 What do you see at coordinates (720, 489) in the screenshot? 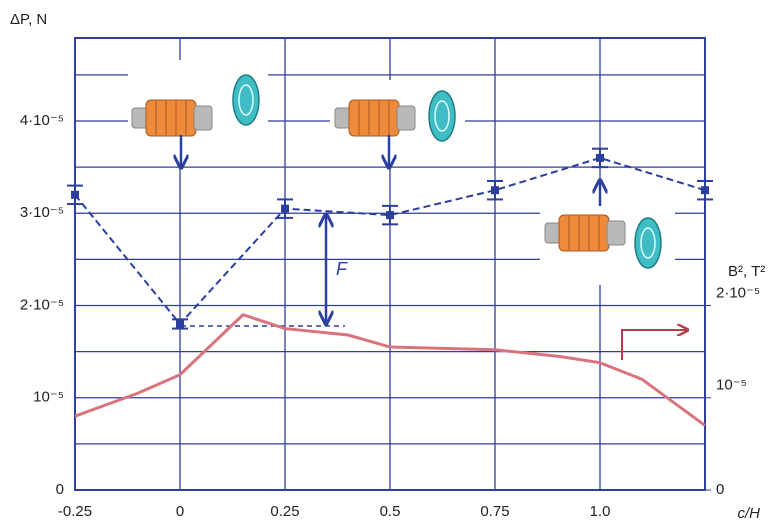
I see `y2-tick-label: 0` at bounding box center [720, 489].